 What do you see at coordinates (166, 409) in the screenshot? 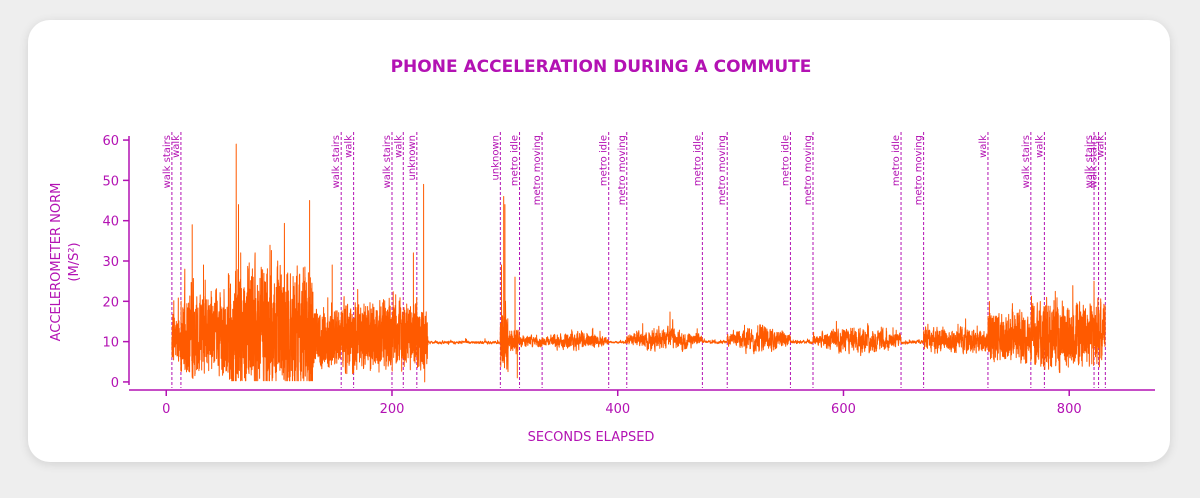
I see `x-tick-label: 0` at bounding box center [166, 409].